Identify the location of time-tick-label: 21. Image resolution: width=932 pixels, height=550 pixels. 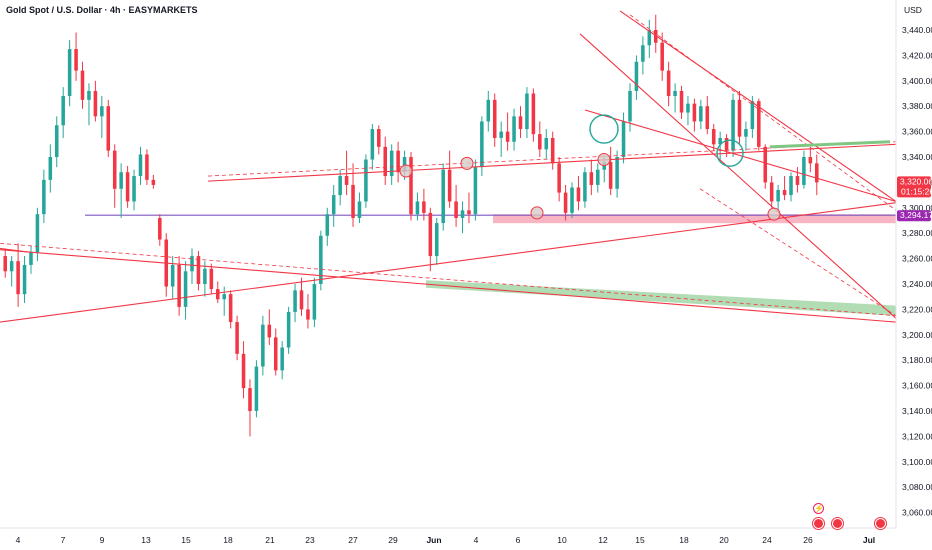
(270, 540).